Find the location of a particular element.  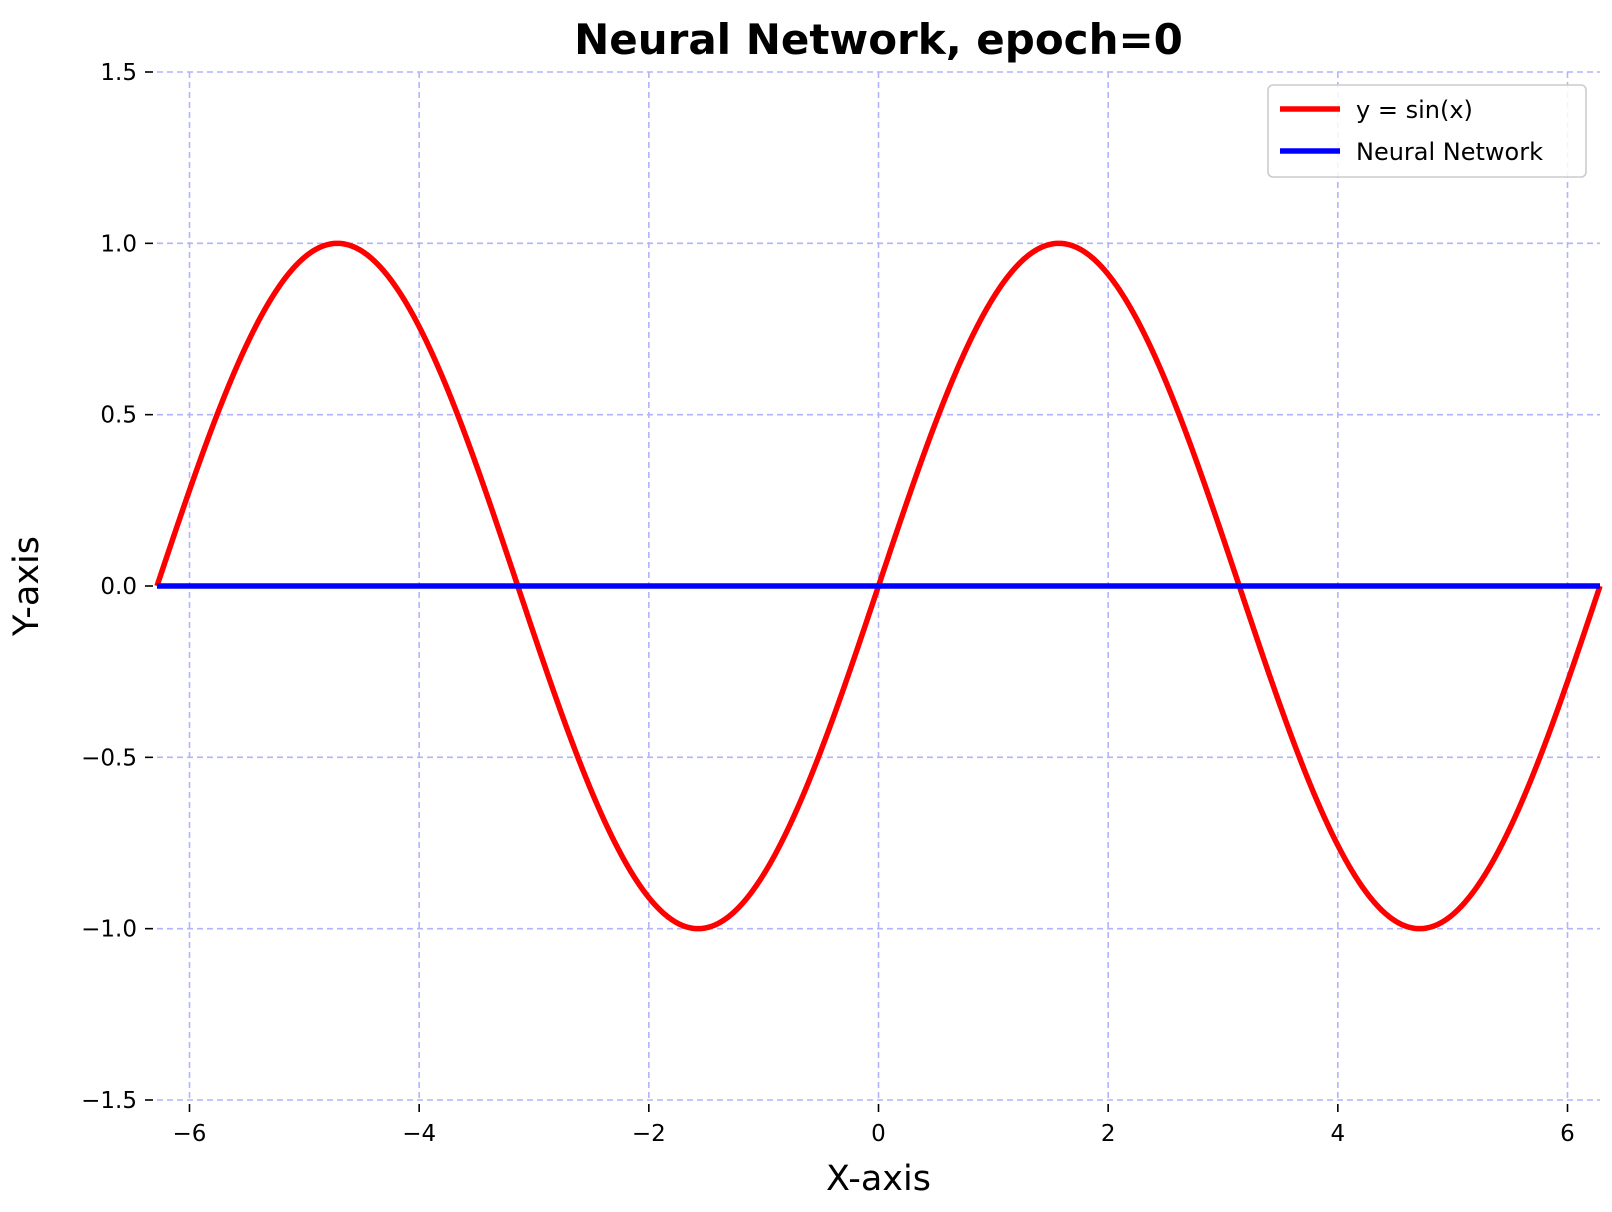

y-tick-label-5: 1.0 is located at coordinates (118, 244).